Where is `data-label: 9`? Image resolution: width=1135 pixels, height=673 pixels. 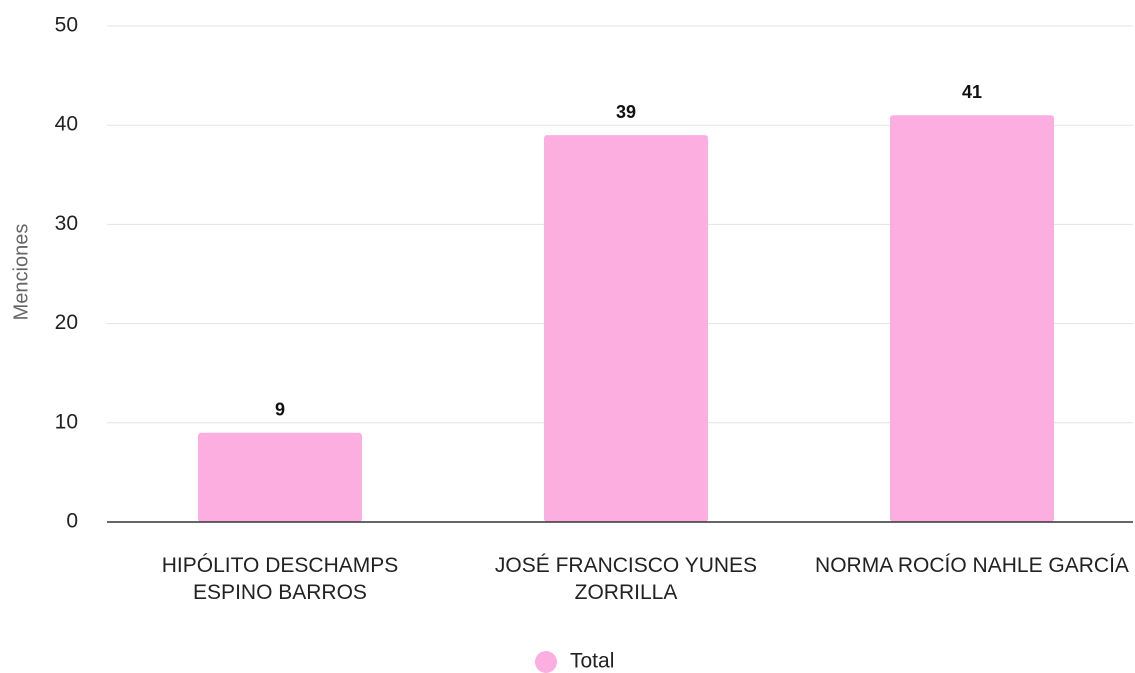
data-label: 9 is located at coordinates (280, 409).